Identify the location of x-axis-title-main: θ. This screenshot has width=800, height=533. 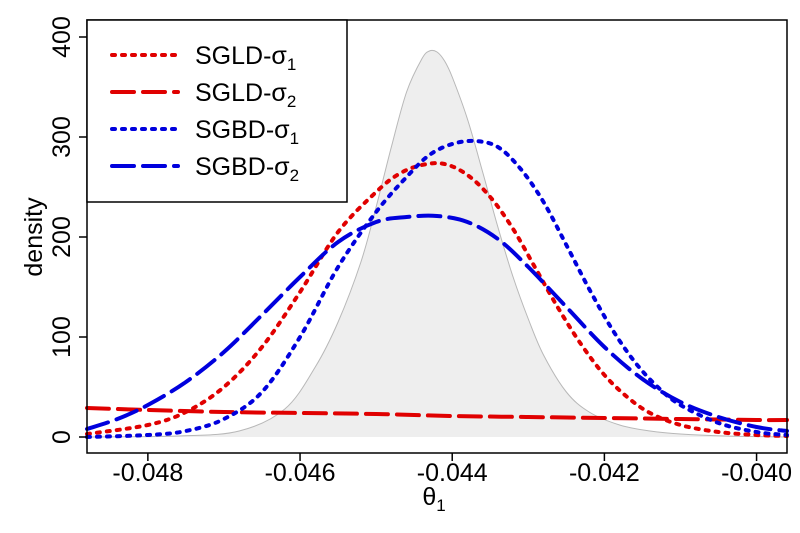
(429, 497).